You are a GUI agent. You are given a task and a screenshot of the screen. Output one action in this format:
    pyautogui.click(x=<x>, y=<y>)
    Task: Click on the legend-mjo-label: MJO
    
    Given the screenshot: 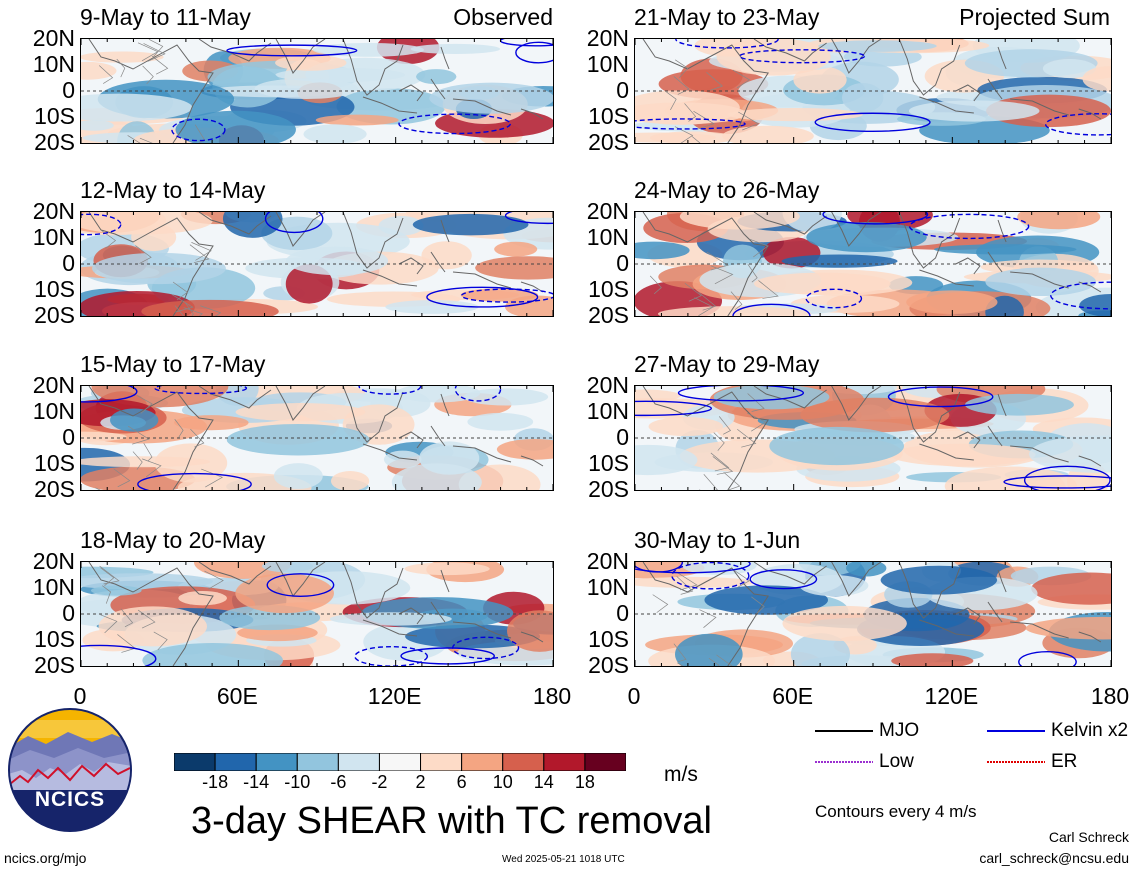 What is the action you would take?
    pyautogui.click(x=899, y=730)
    